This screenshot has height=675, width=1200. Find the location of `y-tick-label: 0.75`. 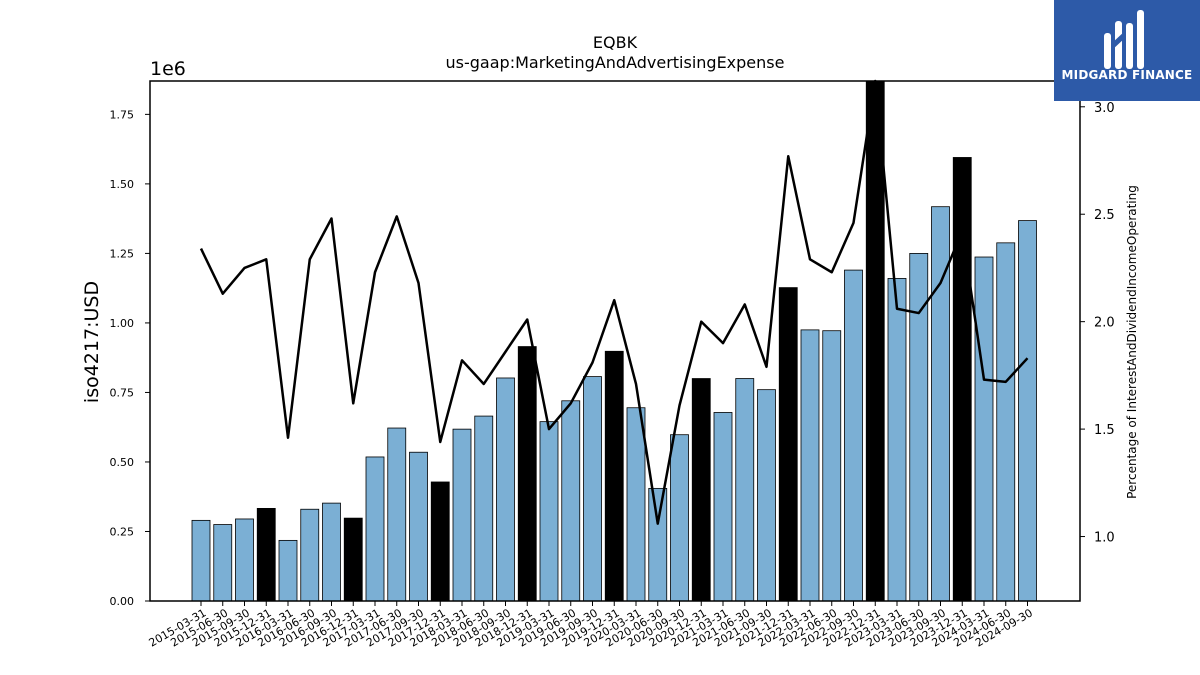

y-tick-label: 0.75 is located at coordinates (122, 392).